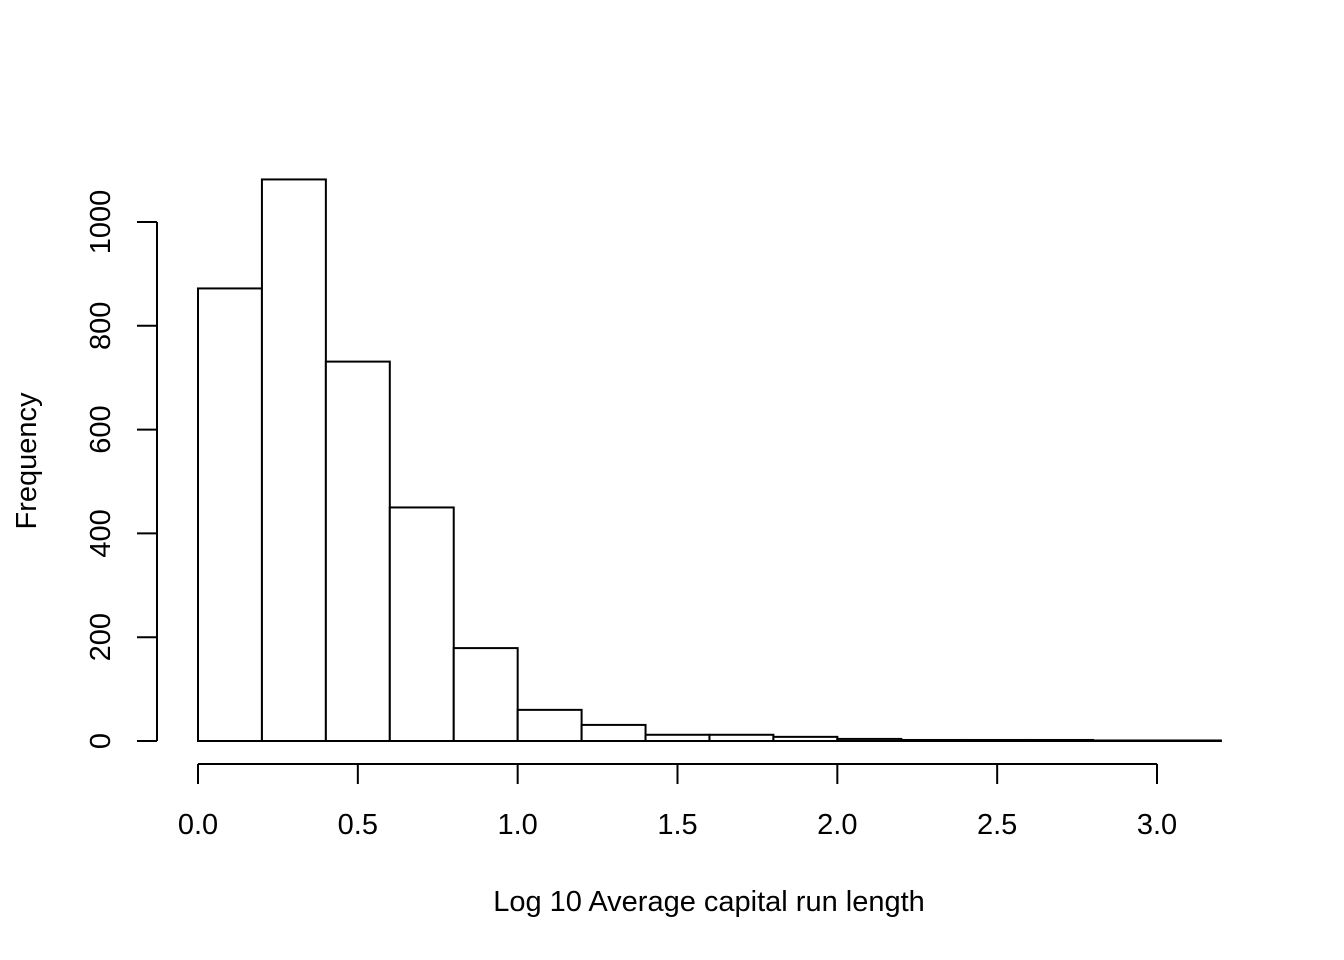  What do you see at coordinates (677, 825) in the screenshot?
I see `x-tick-label: 1.5` at bounding box center [677, 825].